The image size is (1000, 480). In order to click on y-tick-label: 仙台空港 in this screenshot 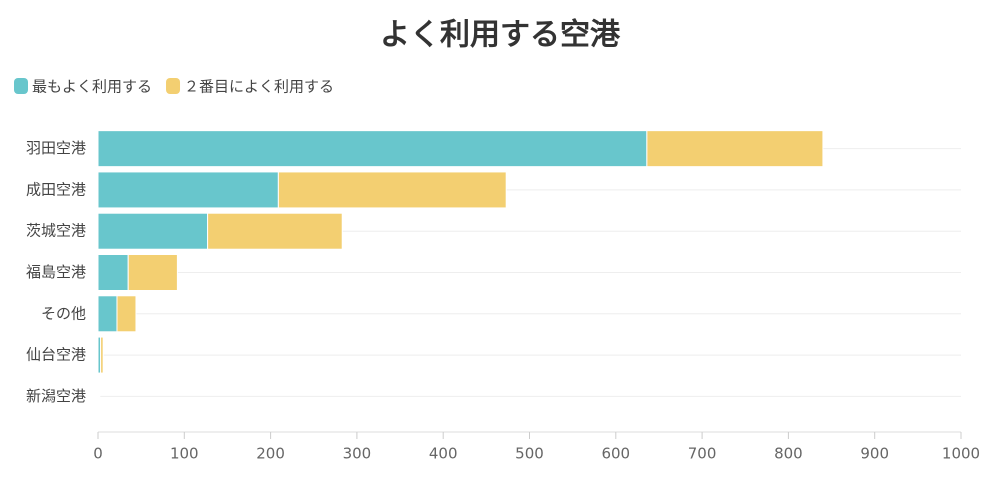, I will do `click(56, 355)`.